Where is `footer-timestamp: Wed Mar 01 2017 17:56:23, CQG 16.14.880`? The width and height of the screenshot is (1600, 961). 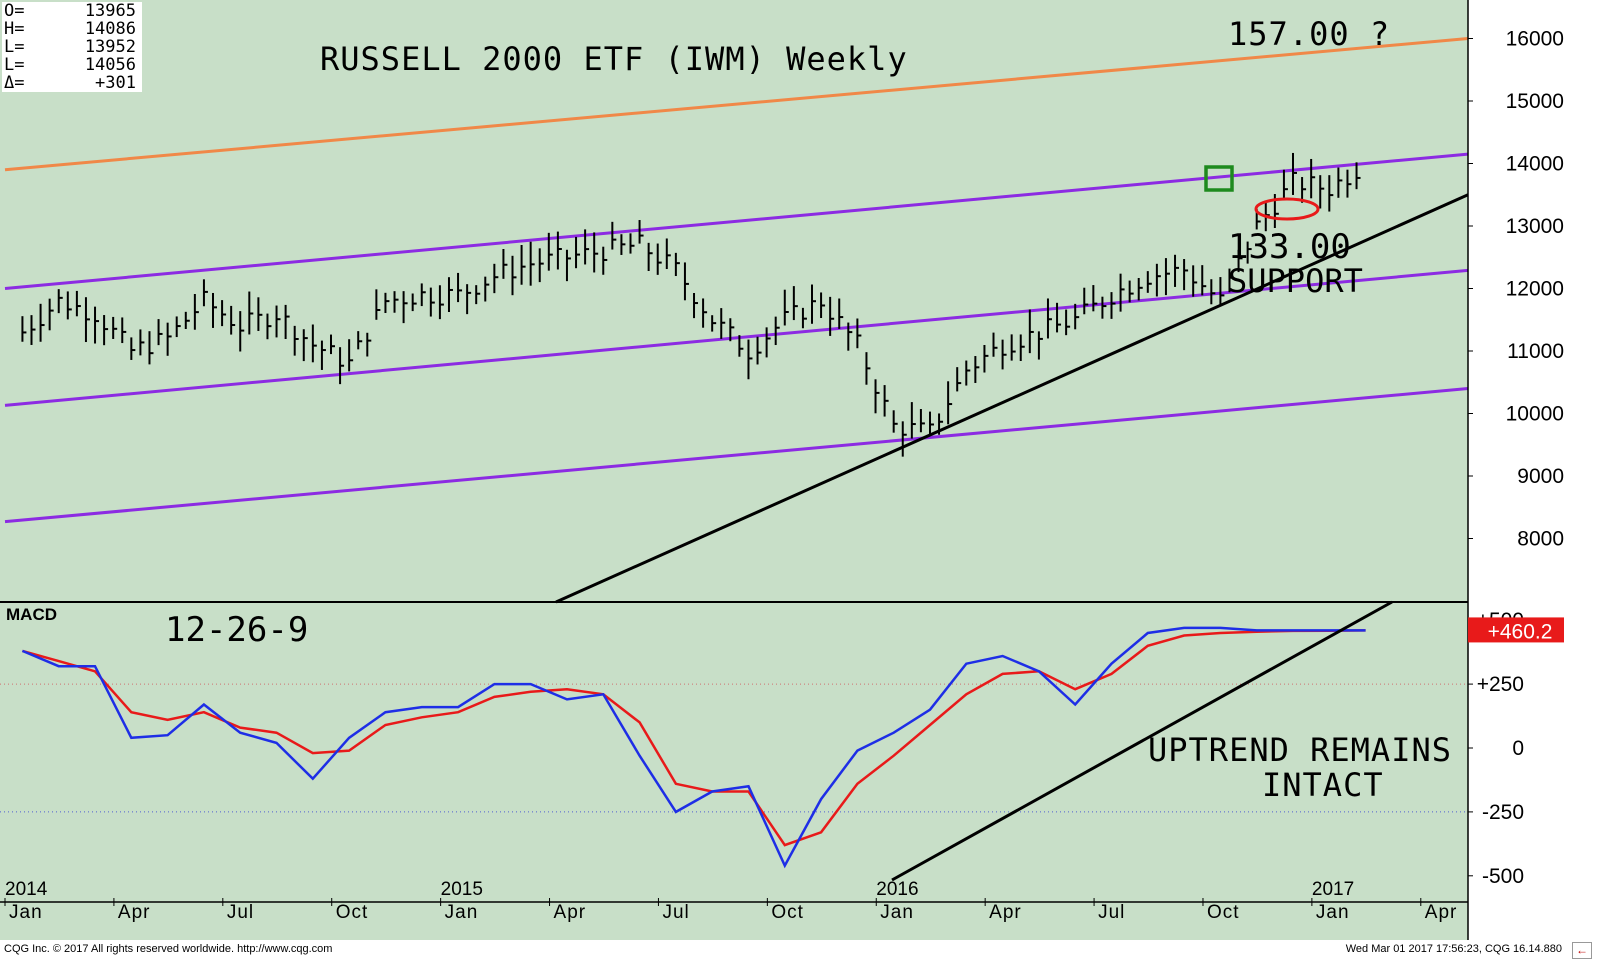
footer-timestamp: Wed Mar 01 2017 17:56:23, CQG 16.14.880 is located at coordinates (1453, 949).